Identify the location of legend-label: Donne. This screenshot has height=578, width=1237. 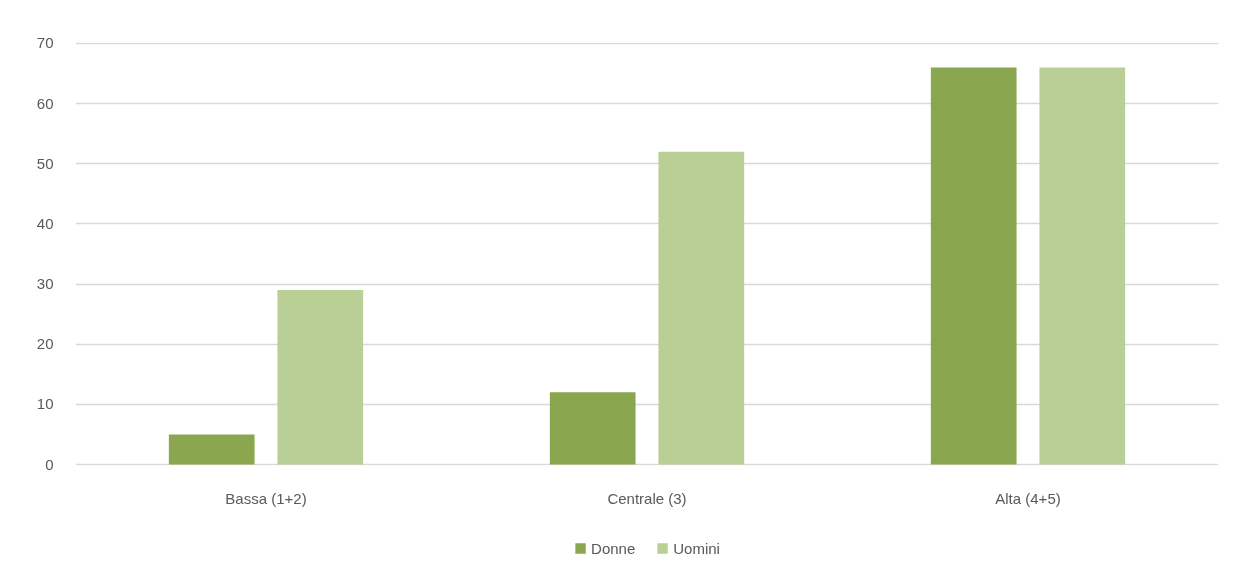
(613, 548).